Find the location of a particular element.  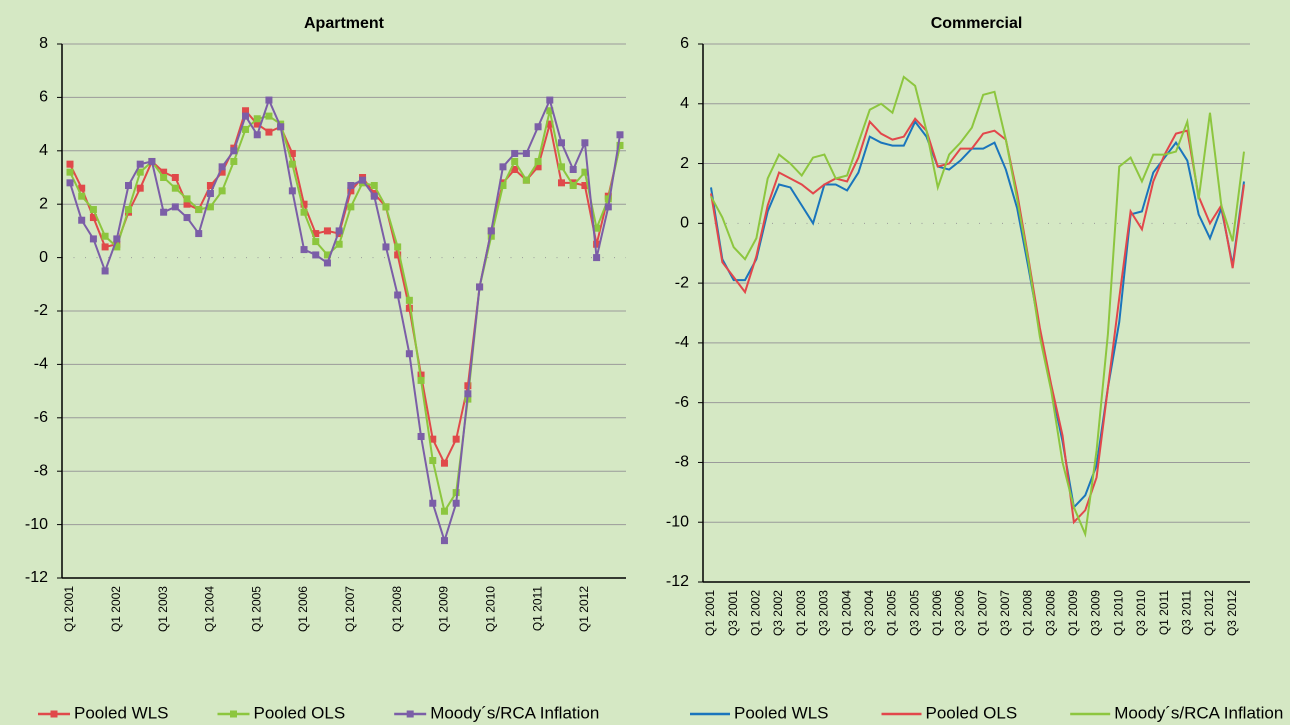

x-tick-label: Q1 2006 is located at coordinates (303, 609).